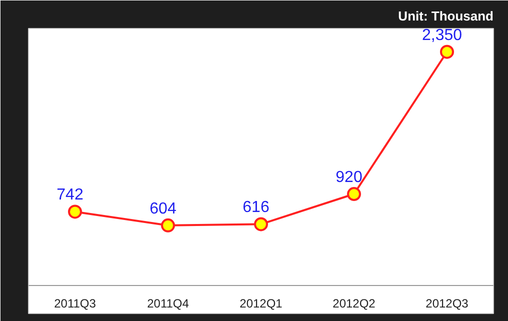 The width and height of the screenshot is (508, 321). I want to click on text: Unit: Thousand, so click(446, 16).